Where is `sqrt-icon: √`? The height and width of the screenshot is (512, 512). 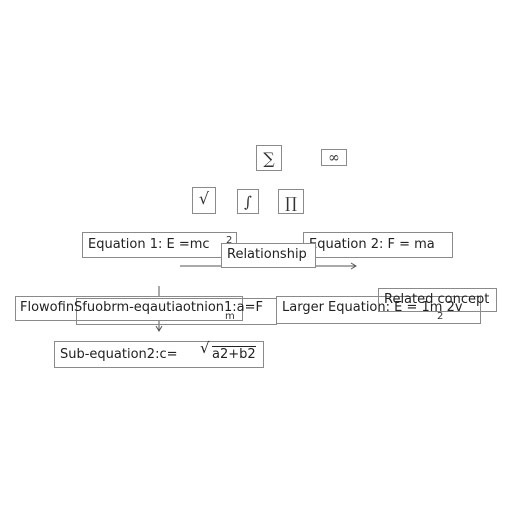
sqrt-icon: √ is located at coordinates (204, 200).